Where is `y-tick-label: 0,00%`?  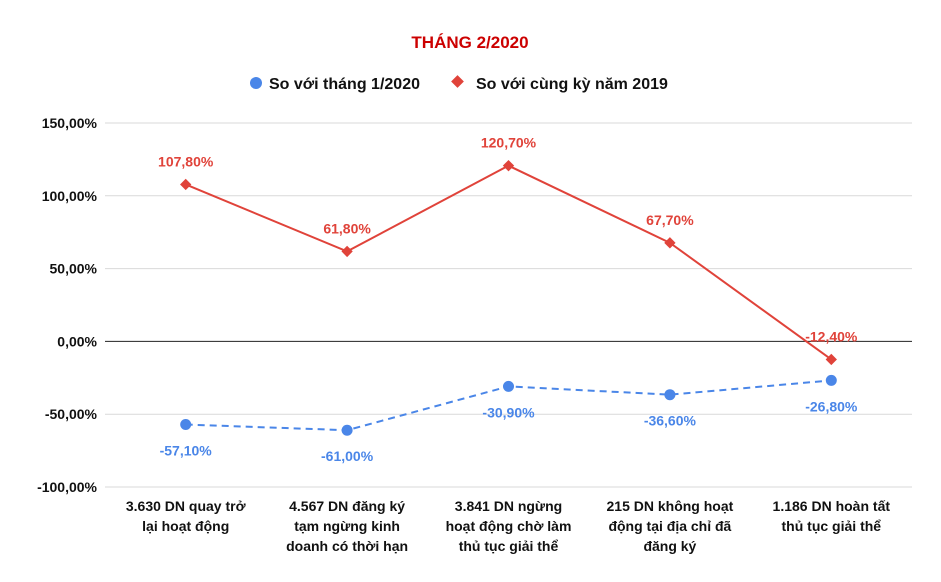 y-tick-label: 0,00% is located at coordinates (77, 341).